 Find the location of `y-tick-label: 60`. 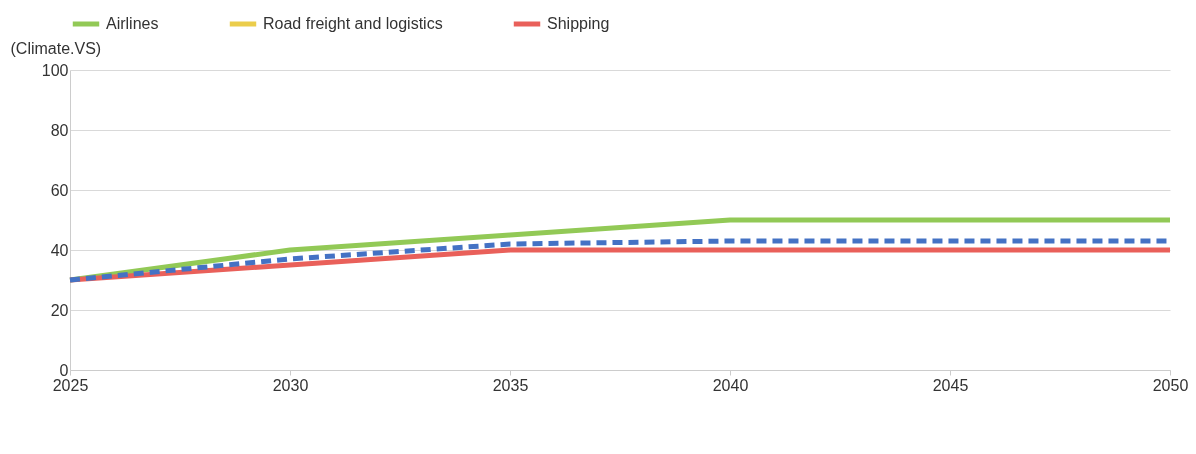

y-tick-label: 60 is located at coordinates (59, 190).